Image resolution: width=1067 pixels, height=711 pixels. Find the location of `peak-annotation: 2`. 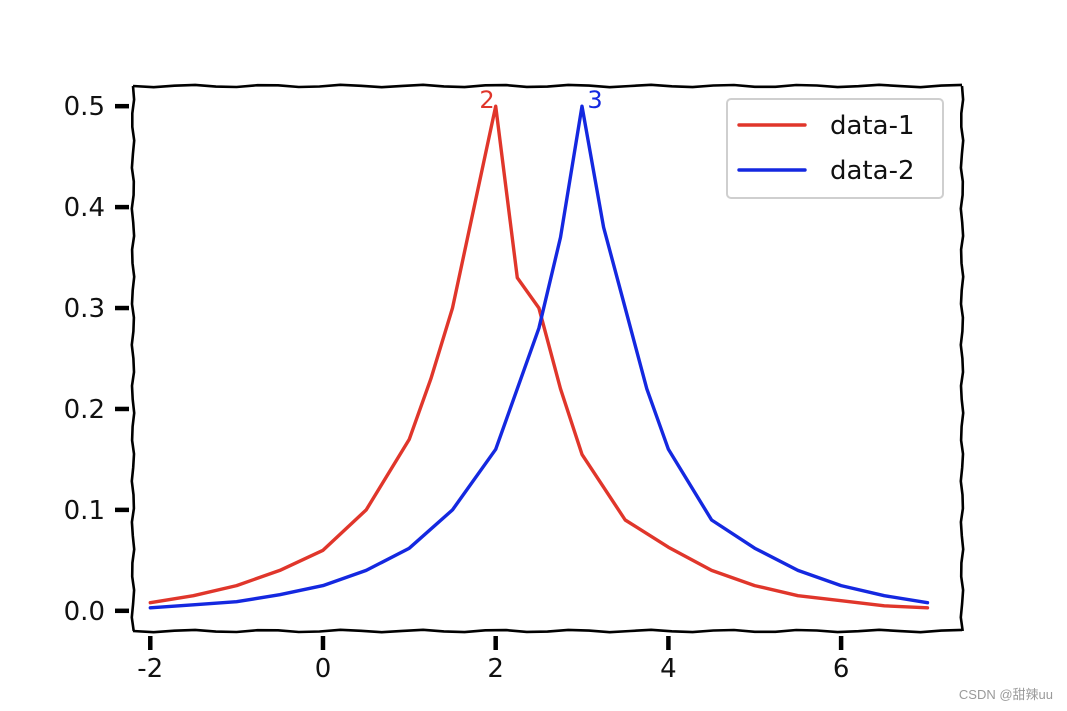

peak-annotation: 2 is located at coordinates (486, 100).